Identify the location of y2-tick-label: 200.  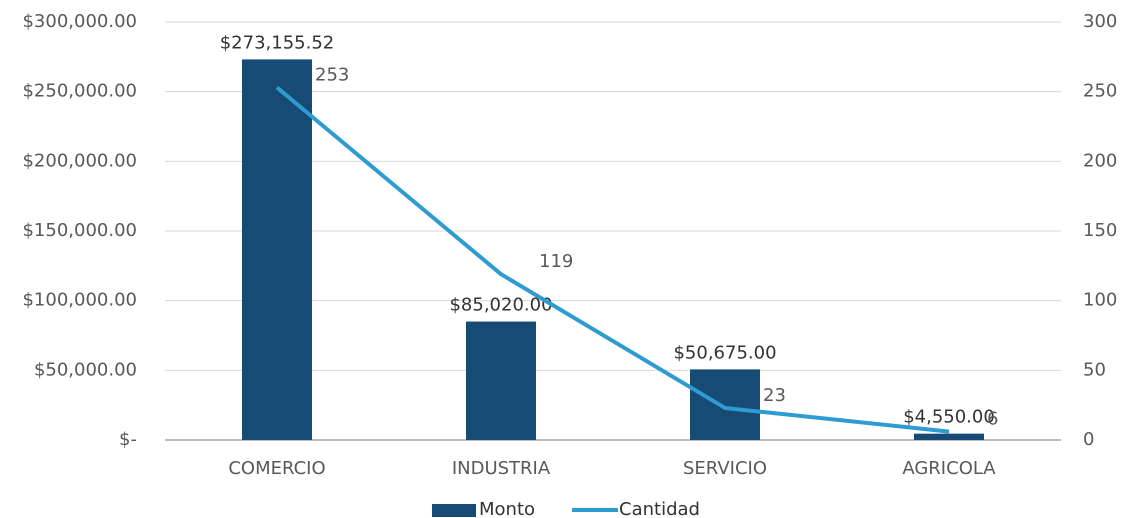
(1100, 160).